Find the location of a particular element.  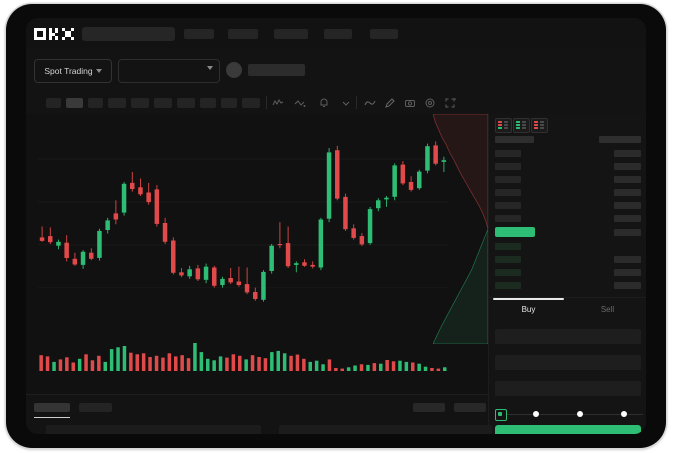

trading-pair-dropdown is located at coordinates (169, 71).